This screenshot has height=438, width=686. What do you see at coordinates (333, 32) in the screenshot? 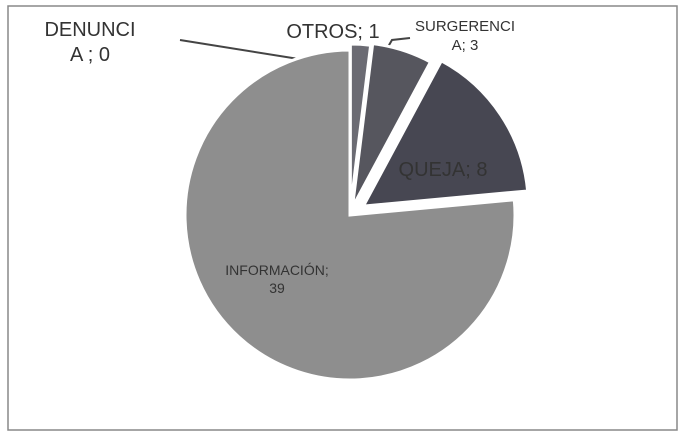
I see `data-label: OTROS; 1` at bounding box center [333, 32].